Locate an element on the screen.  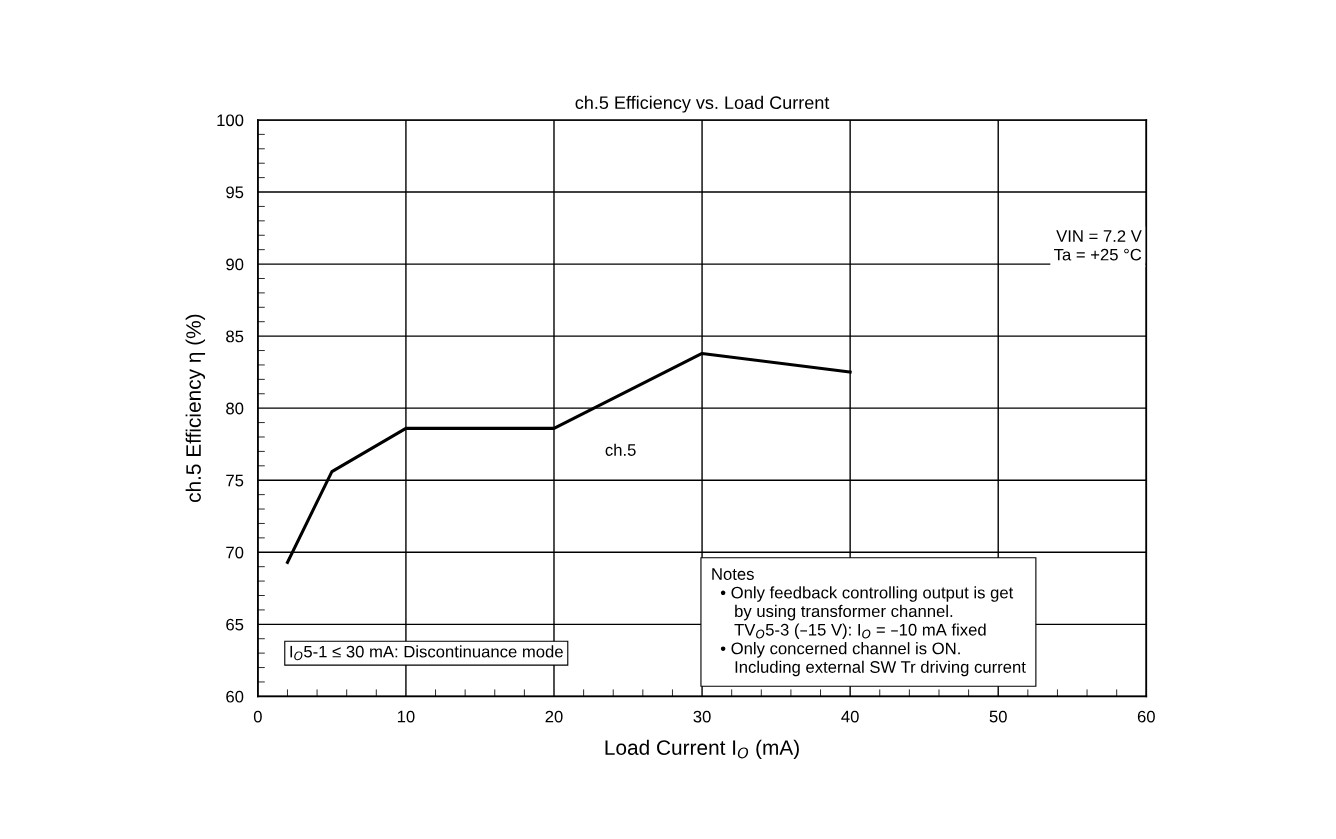
y-tick-label: 60 is located at coordinates (235, 696).